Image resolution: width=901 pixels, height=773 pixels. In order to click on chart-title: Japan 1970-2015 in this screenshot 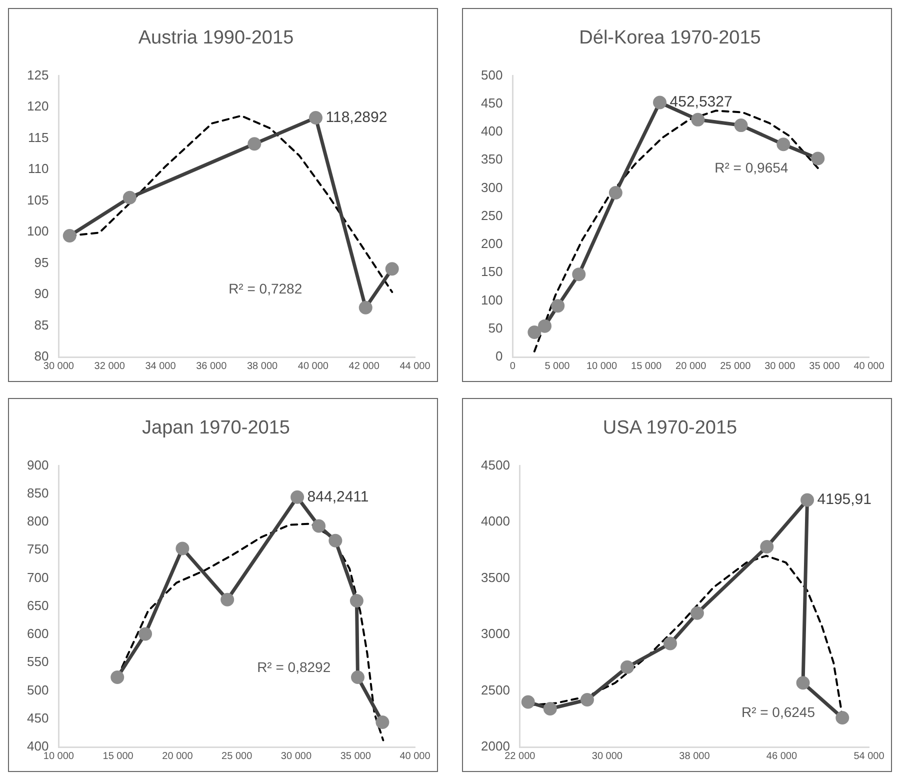, I will do `click(216, 428)`.